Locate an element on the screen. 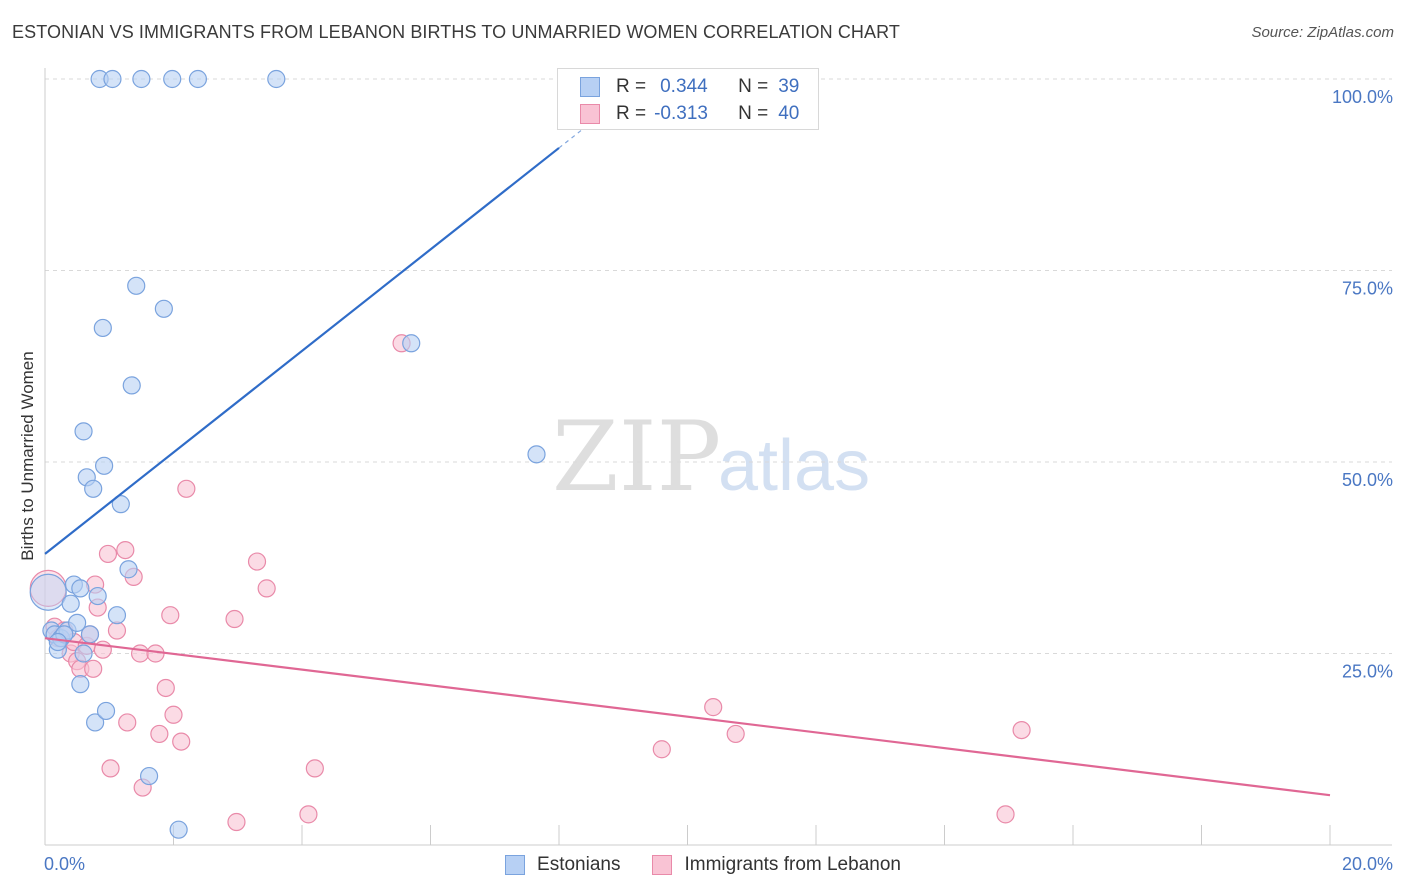 The image size is (1406, 892). series-legend: Estonians Immigrants from Lebanon is located at coordinates (703, 865).